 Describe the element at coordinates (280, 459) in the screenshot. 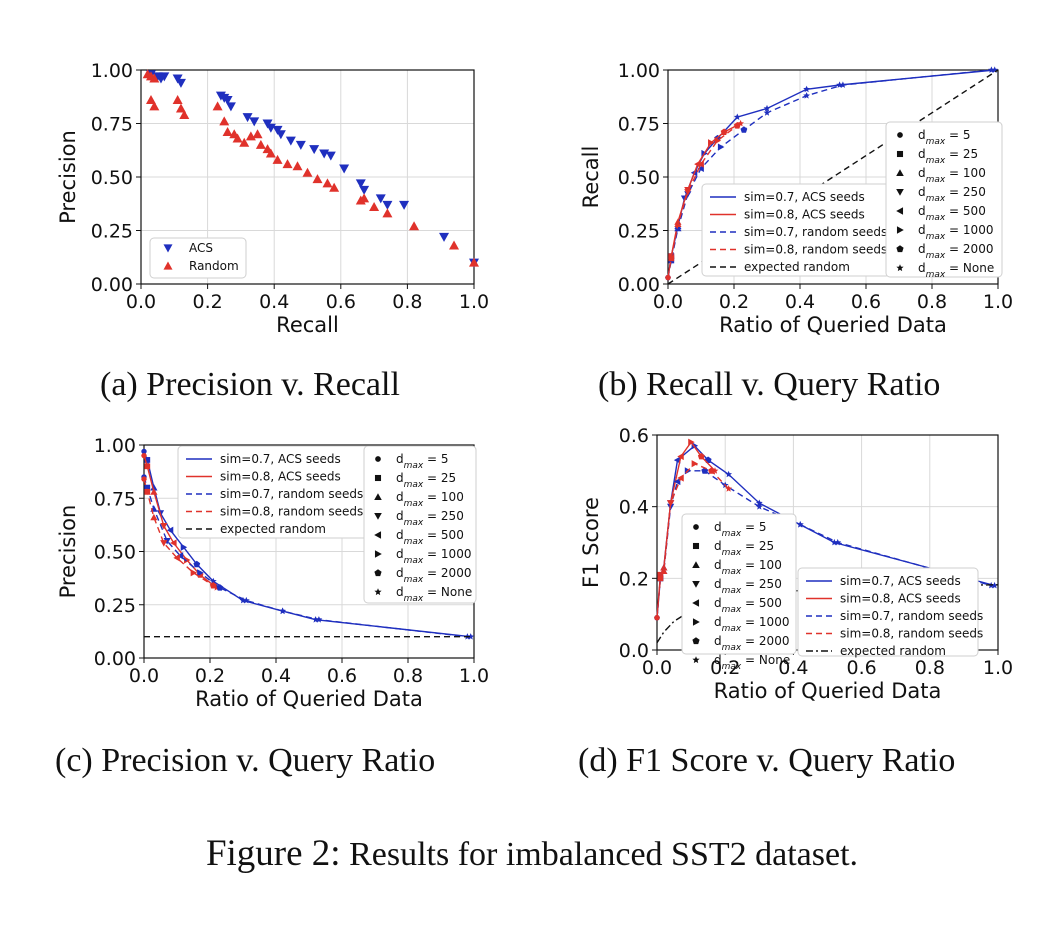

I see `legend-entry: sim=0.7, ACS seeds` at that location.